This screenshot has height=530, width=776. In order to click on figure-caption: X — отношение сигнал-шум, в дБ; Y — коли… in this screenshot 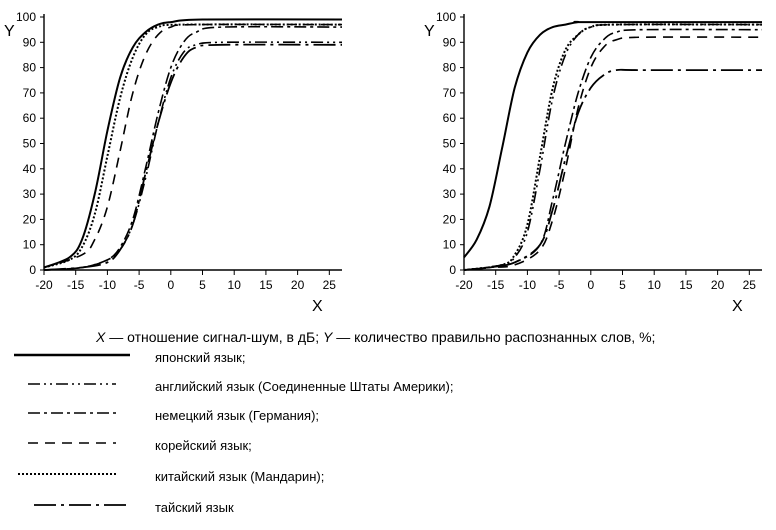, I will do `click(375, 337)`.